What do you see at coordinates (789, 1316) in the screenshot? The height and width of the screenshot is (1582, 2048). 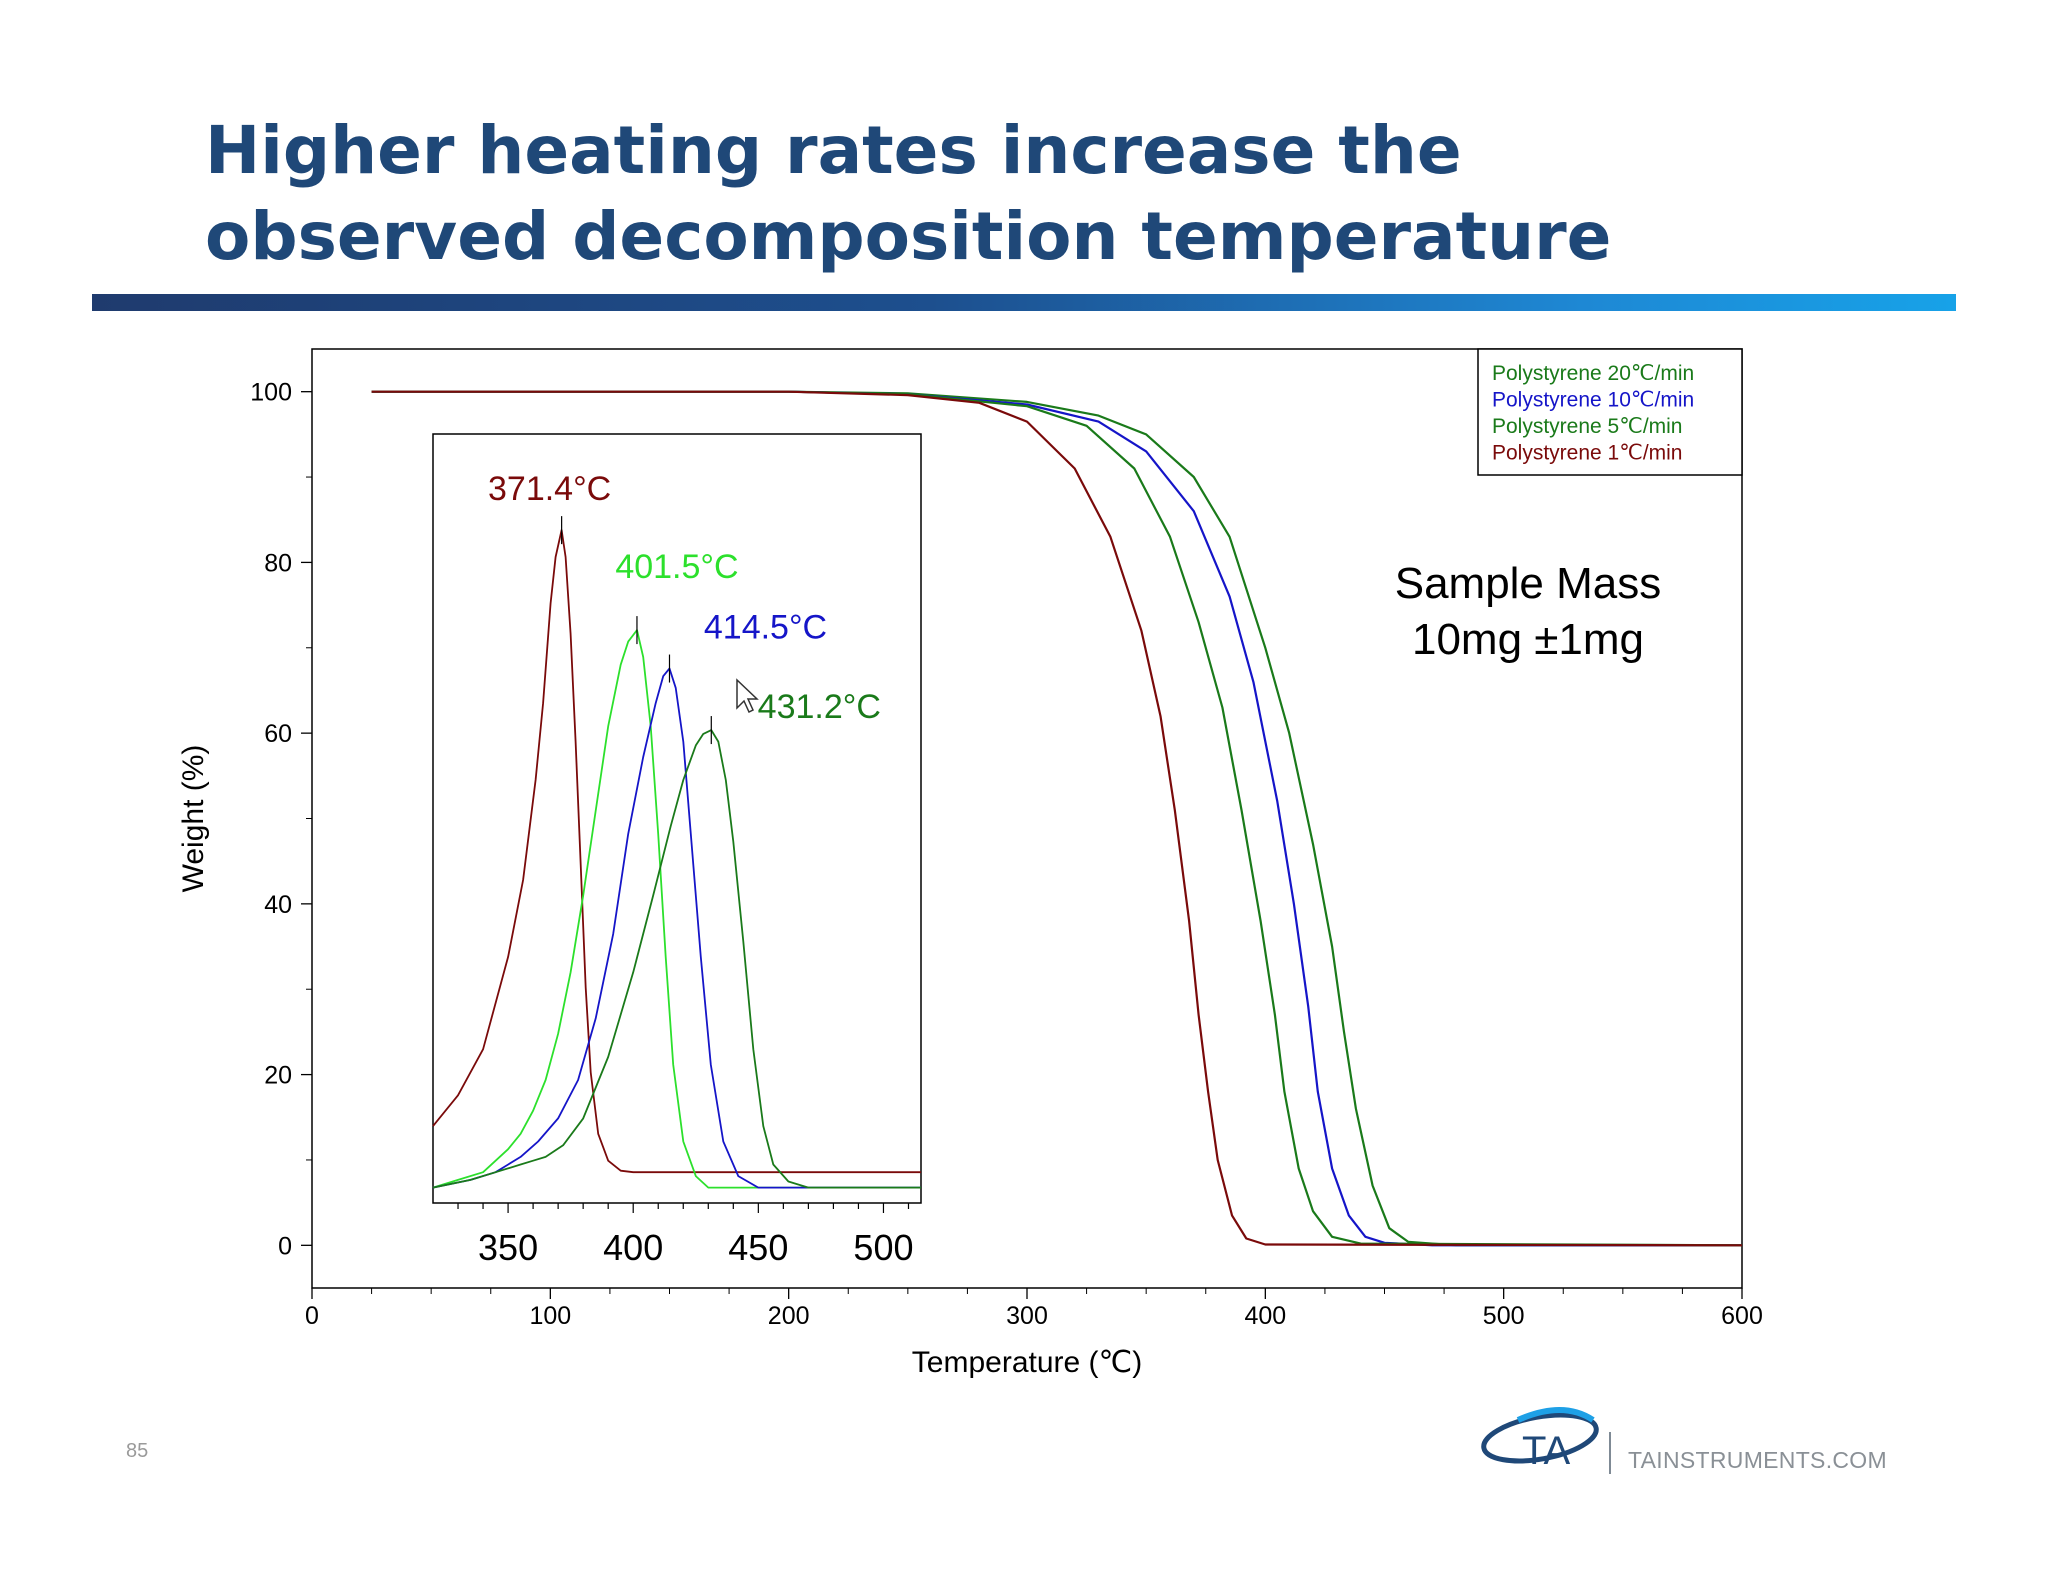 I see `x-tick-label: 200` at bounding box center [789, 1316].